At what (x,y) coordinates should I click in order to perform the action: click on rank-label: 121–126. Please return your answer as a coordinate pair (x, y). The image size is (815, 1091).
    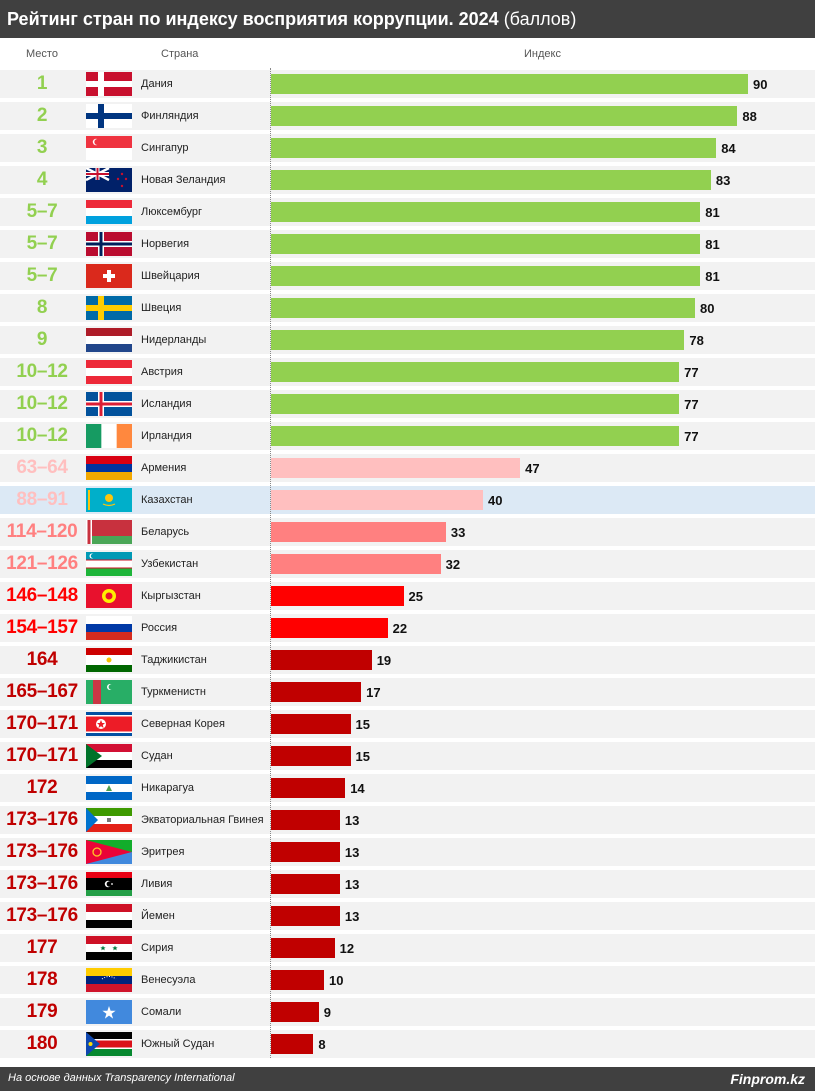
    Looking at the image, I should click on (42, 563).